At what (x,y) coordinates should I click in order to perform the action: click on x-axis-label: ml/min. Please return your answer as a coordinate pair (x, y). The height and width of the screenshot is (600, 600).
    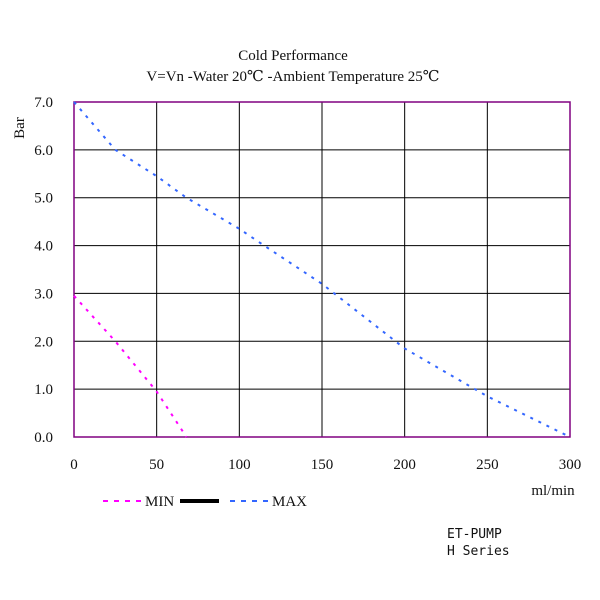
    Looking at the image, I should click on (553, 491).